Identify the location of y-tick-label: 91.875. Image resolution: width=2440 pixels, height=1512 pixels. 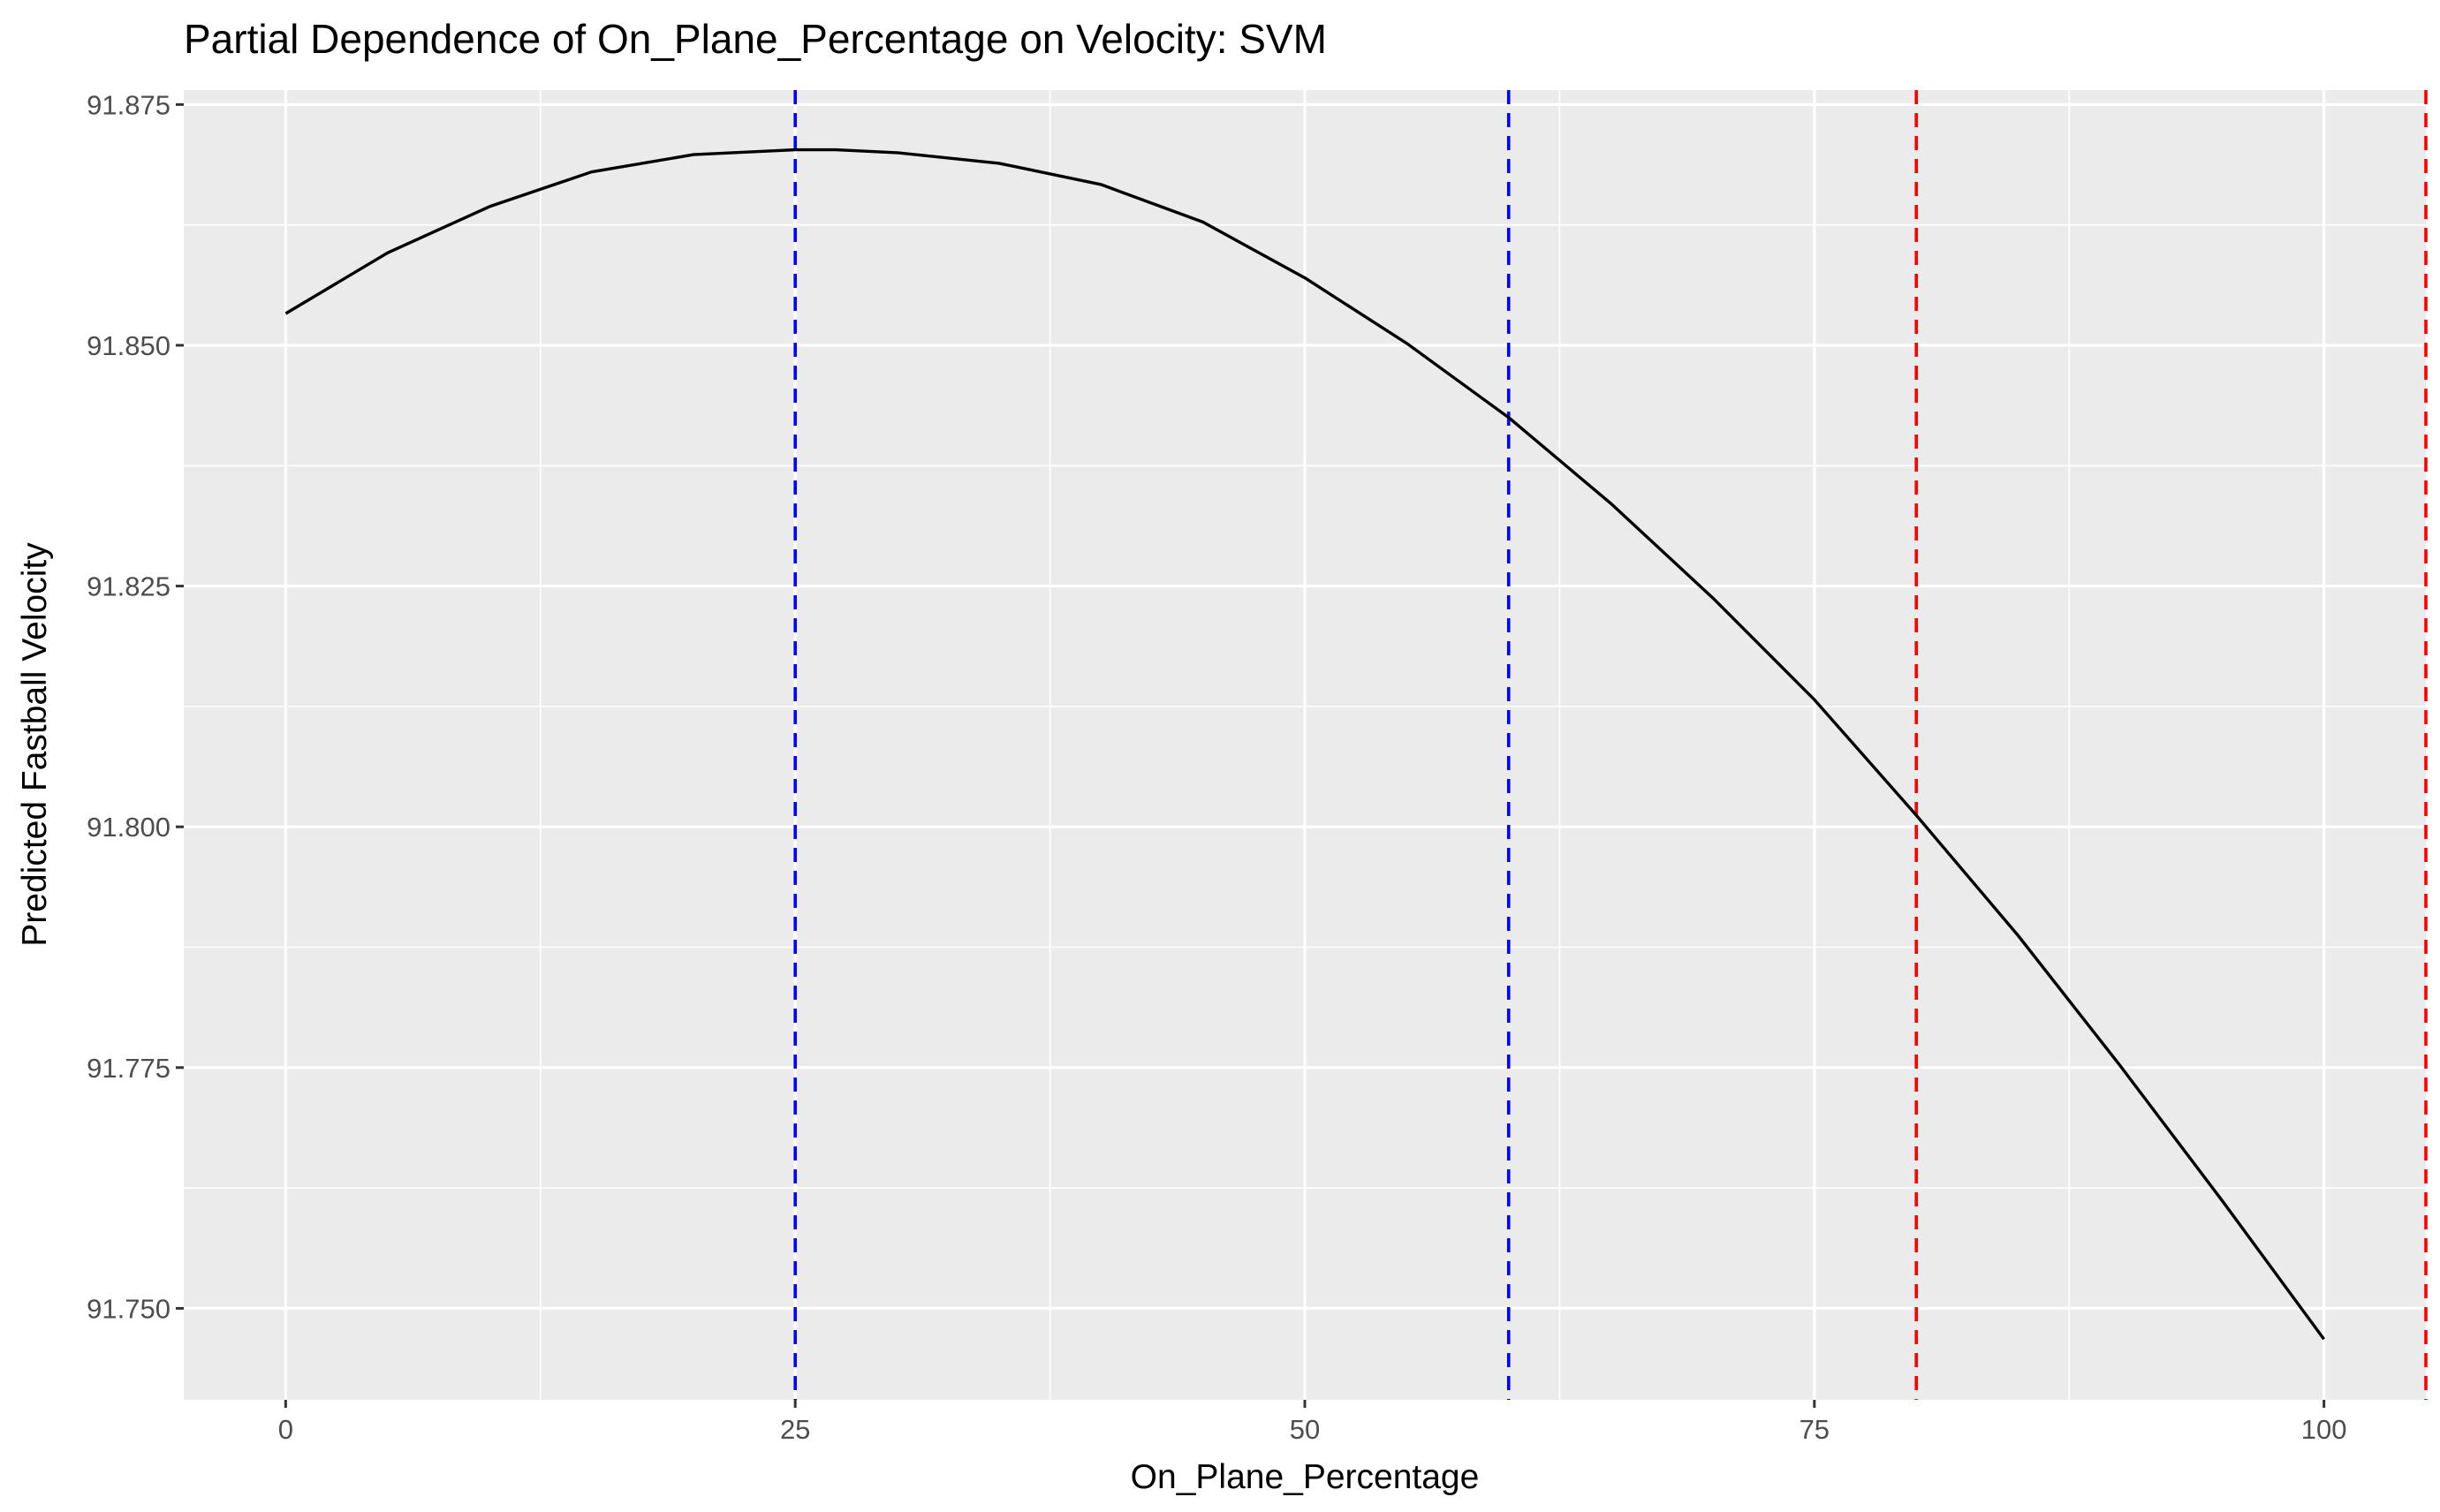
(128, 105).